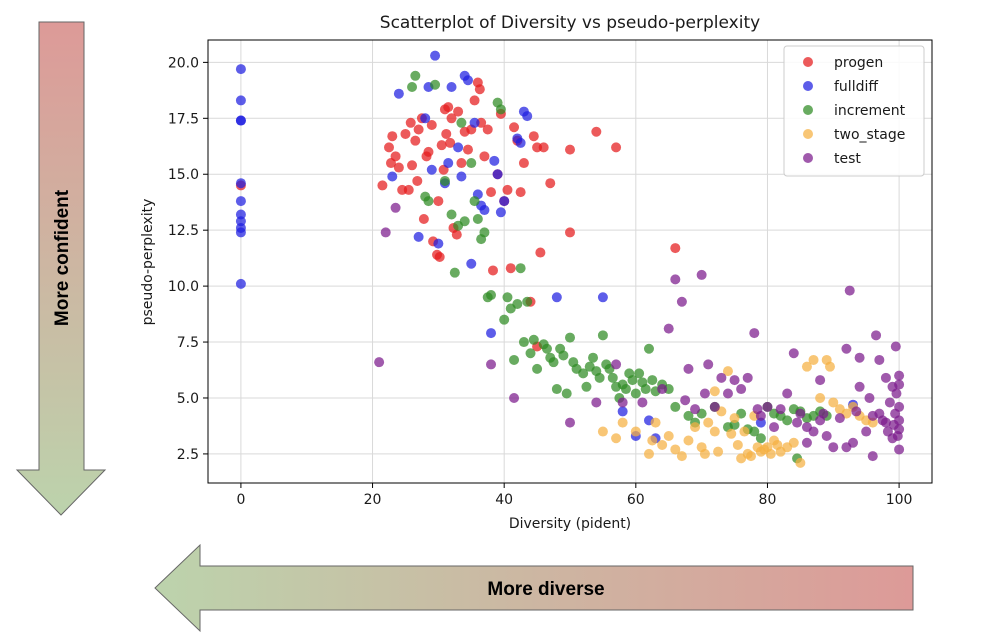 Image resolution: width=1003 pixels, height=637 pixels. Describe the element at coordinates (808, 110) in the screenshot. I see `legend-marker-increment` at that location.